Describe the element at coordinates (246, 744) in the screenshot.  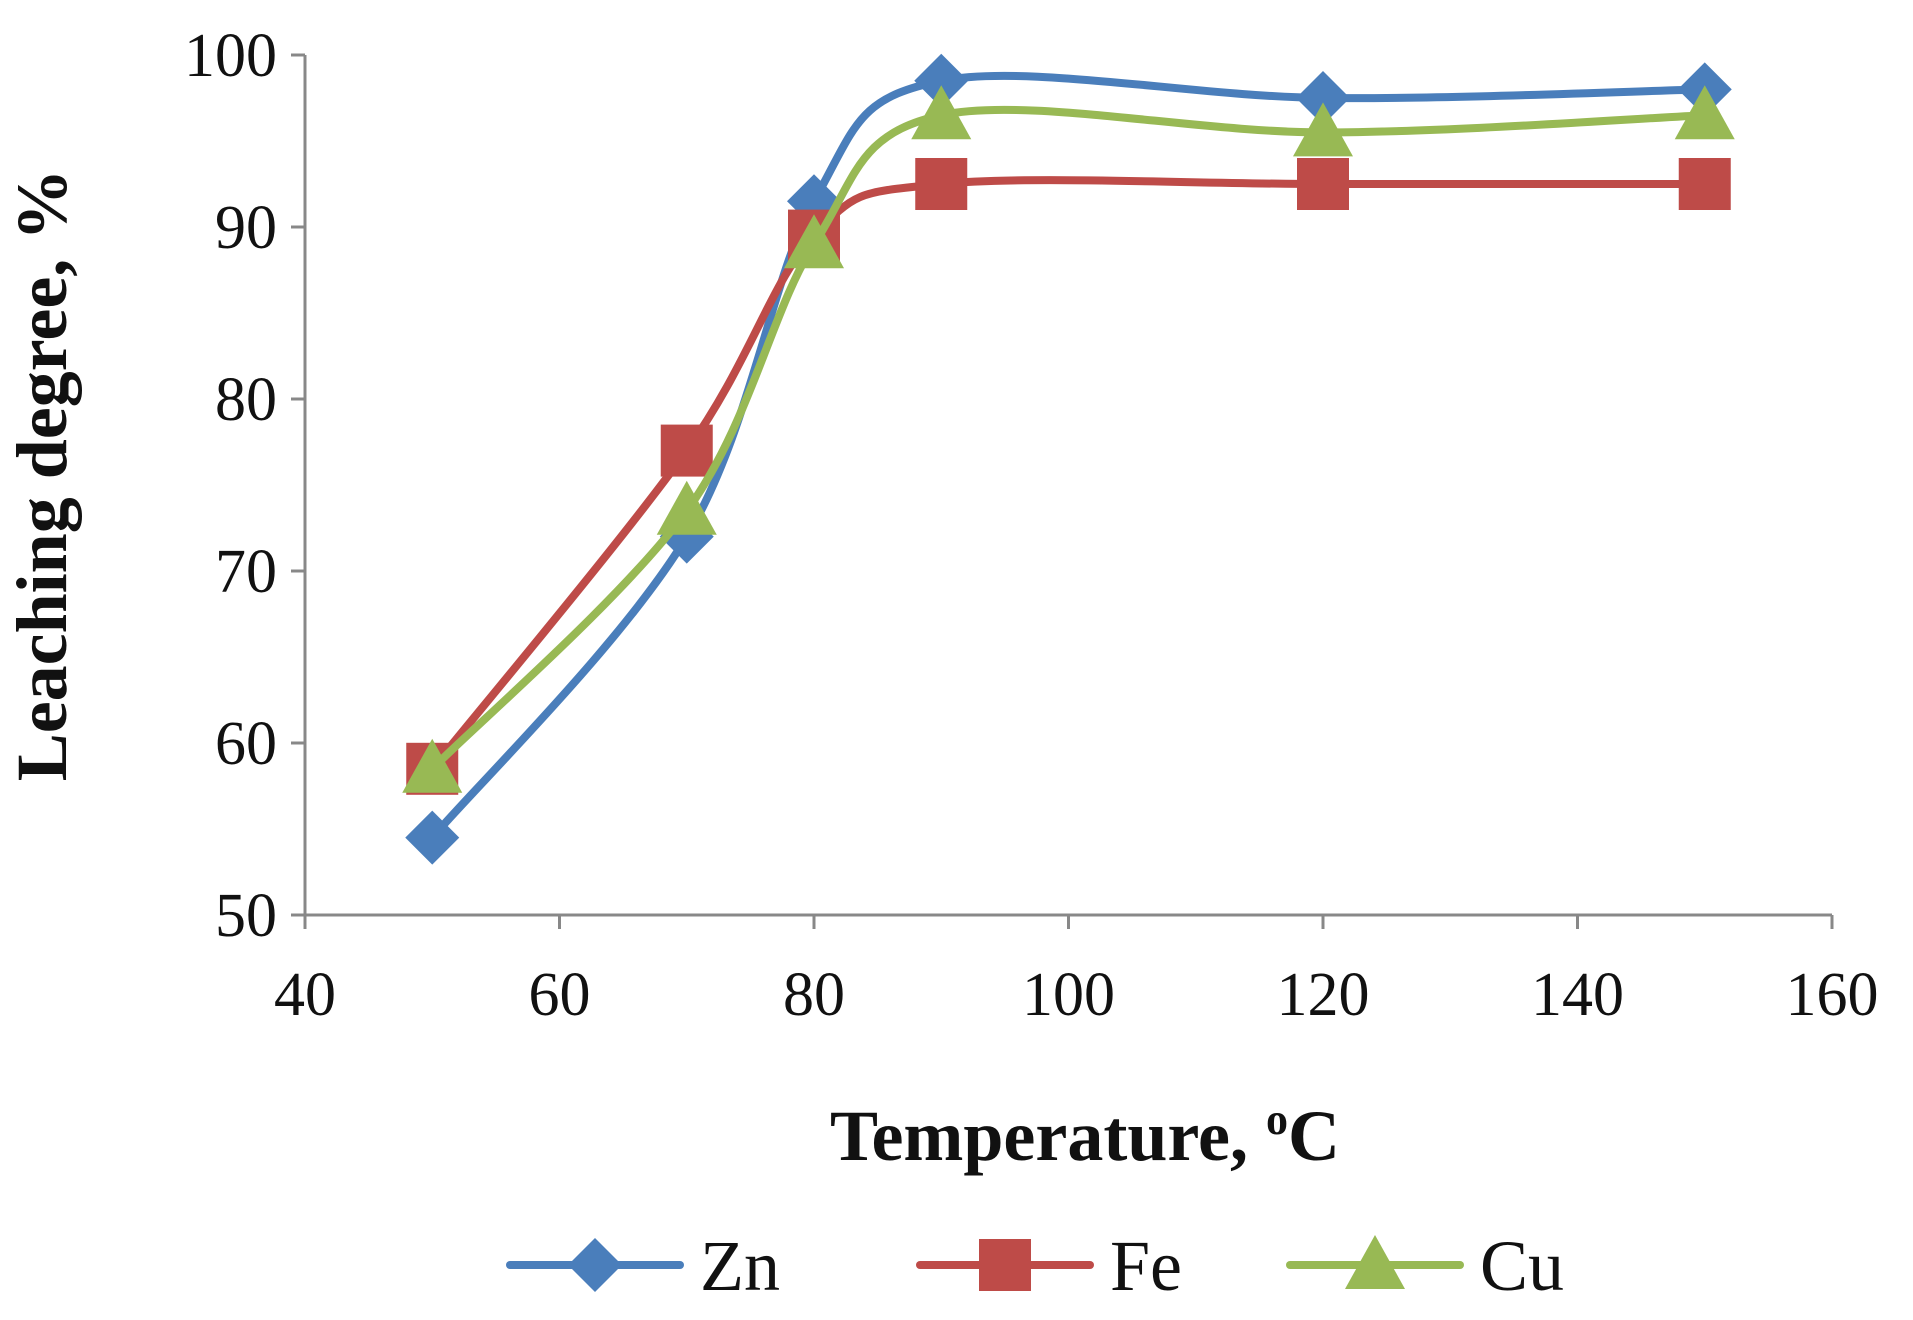
I see `y-tick-label: 60` at that location.